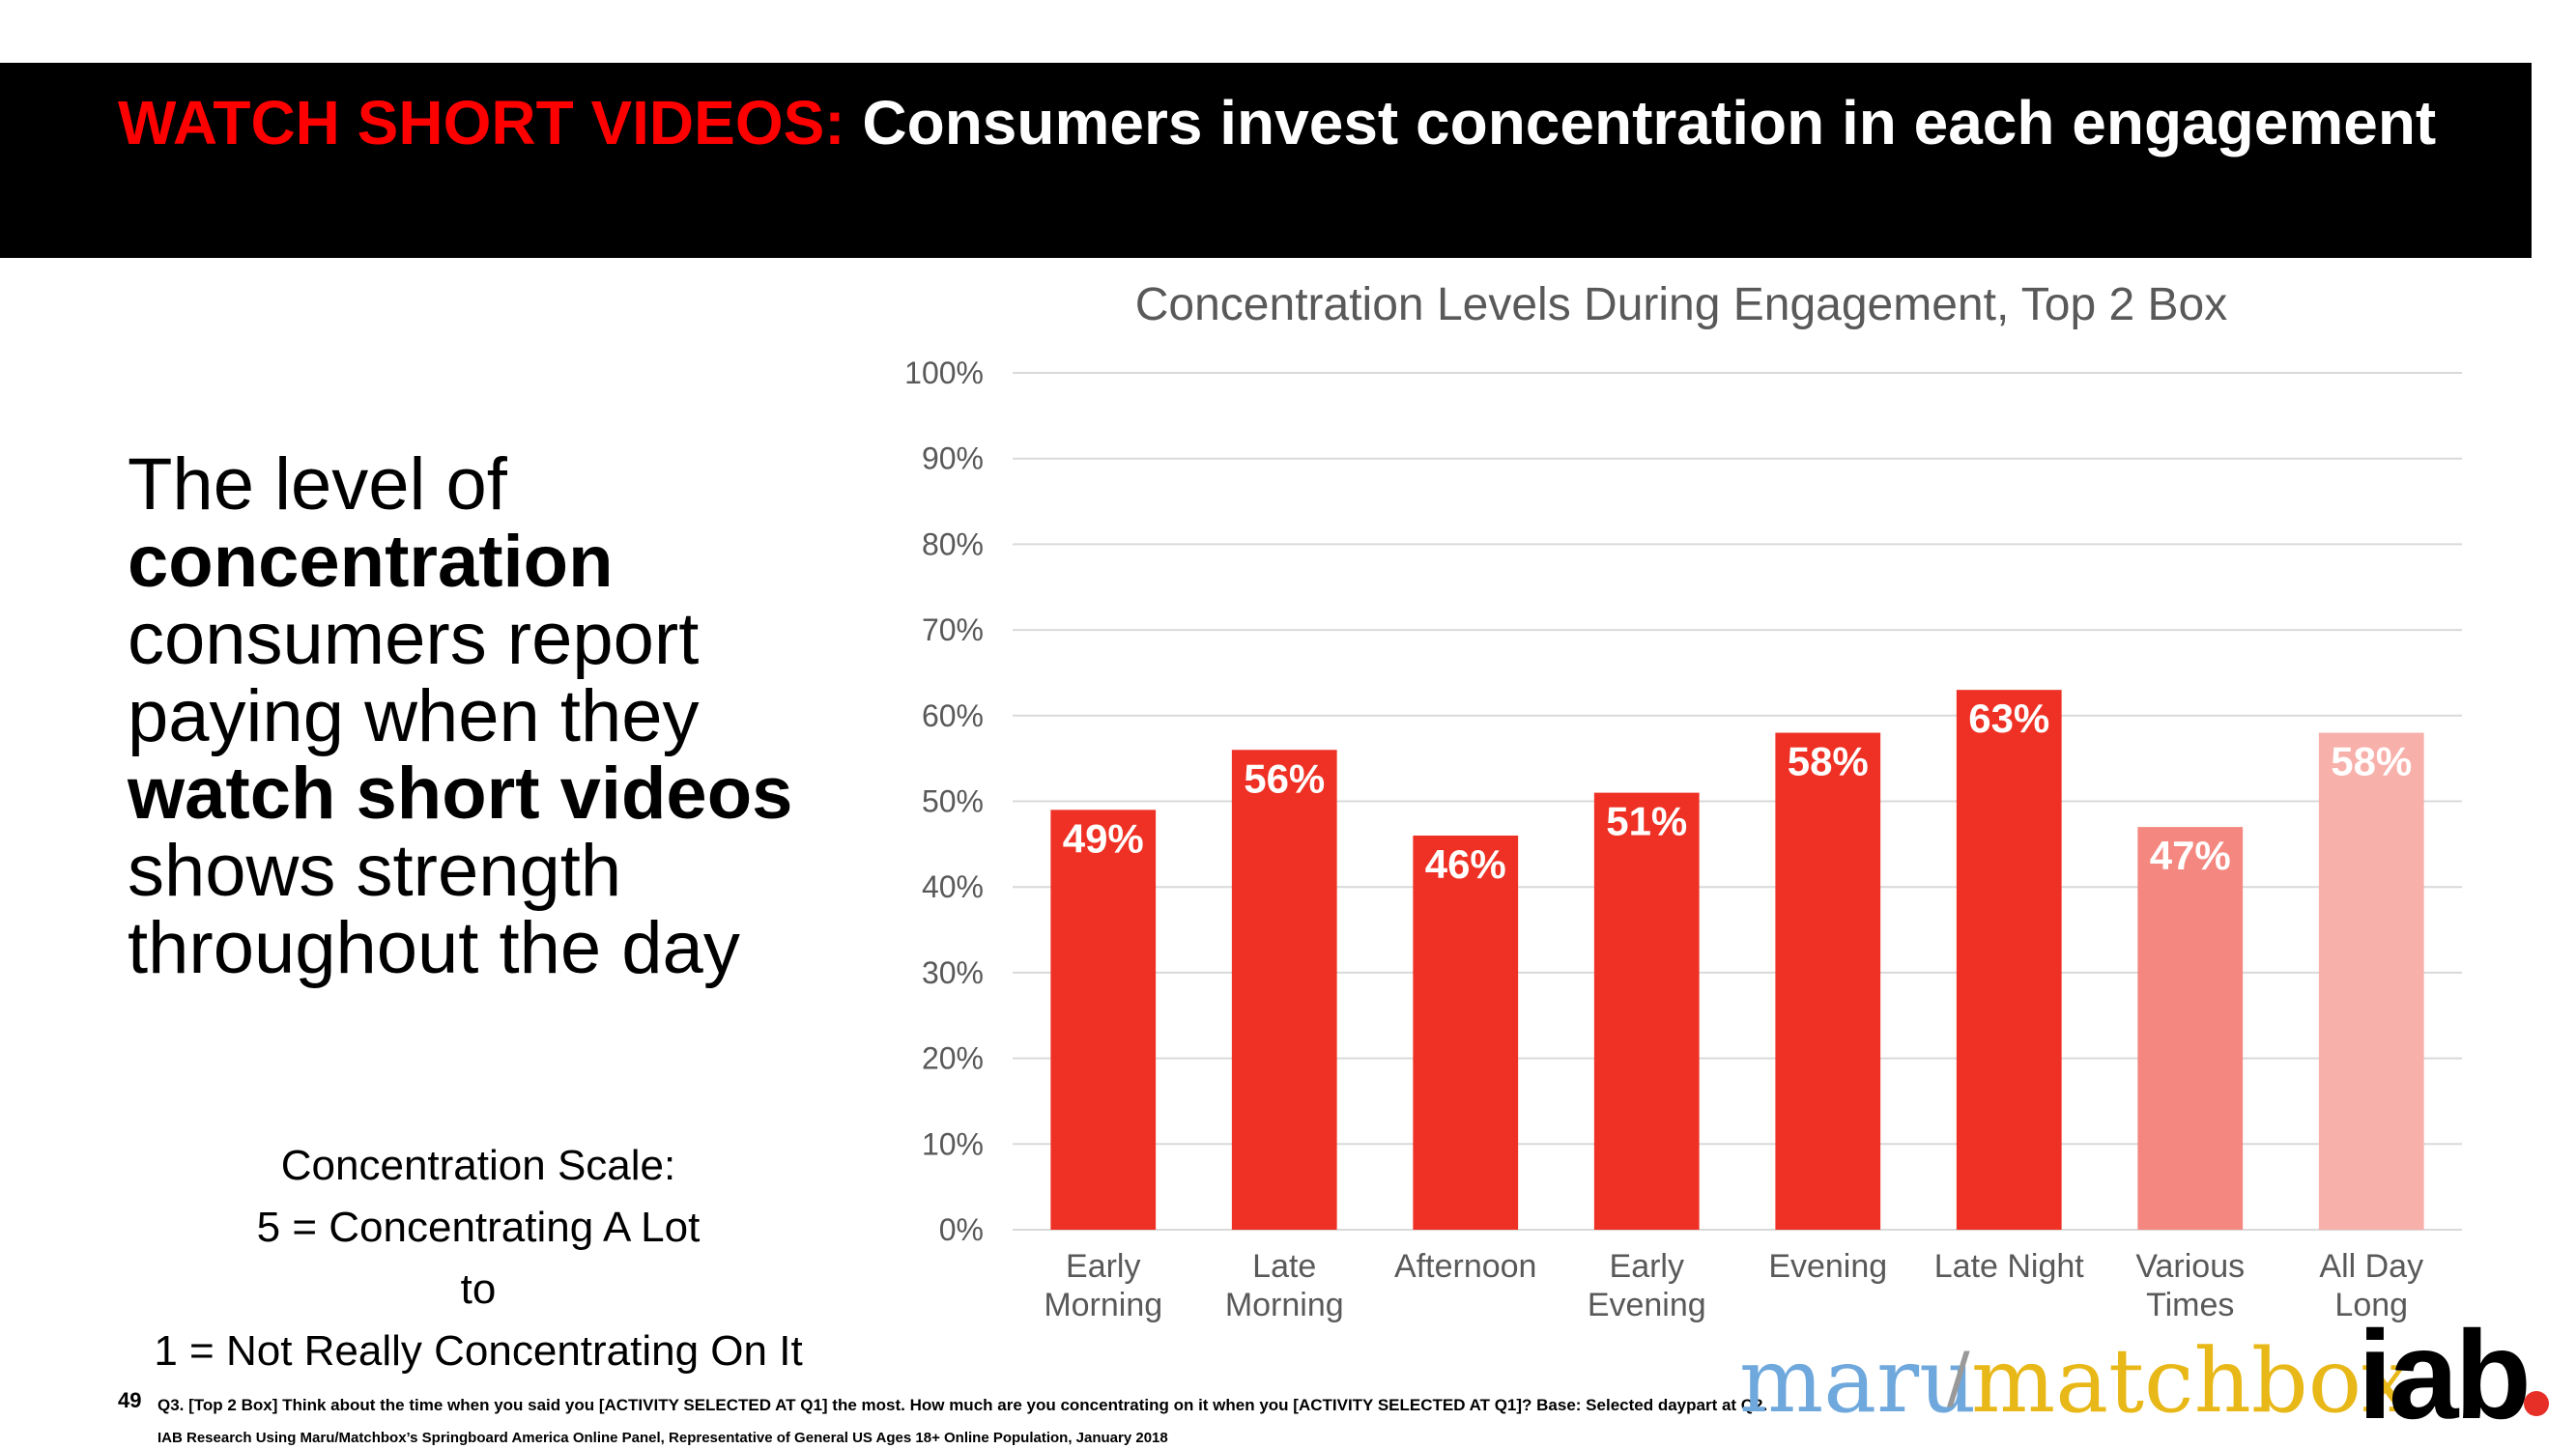  What do you see at coordinates (479, 1351) in the screenshot?
I see `scale-low: 1 = Not Really Concentrating On It` at bounding box center [479, 1351].